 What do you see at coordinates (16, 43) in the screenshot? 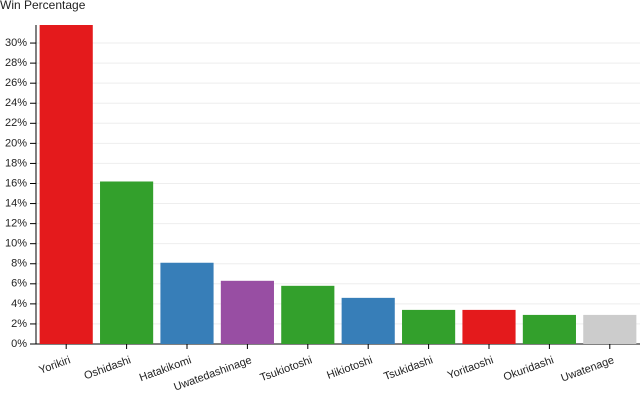
I see `y-tick-label: 30%` at bounding box center [16, 43].